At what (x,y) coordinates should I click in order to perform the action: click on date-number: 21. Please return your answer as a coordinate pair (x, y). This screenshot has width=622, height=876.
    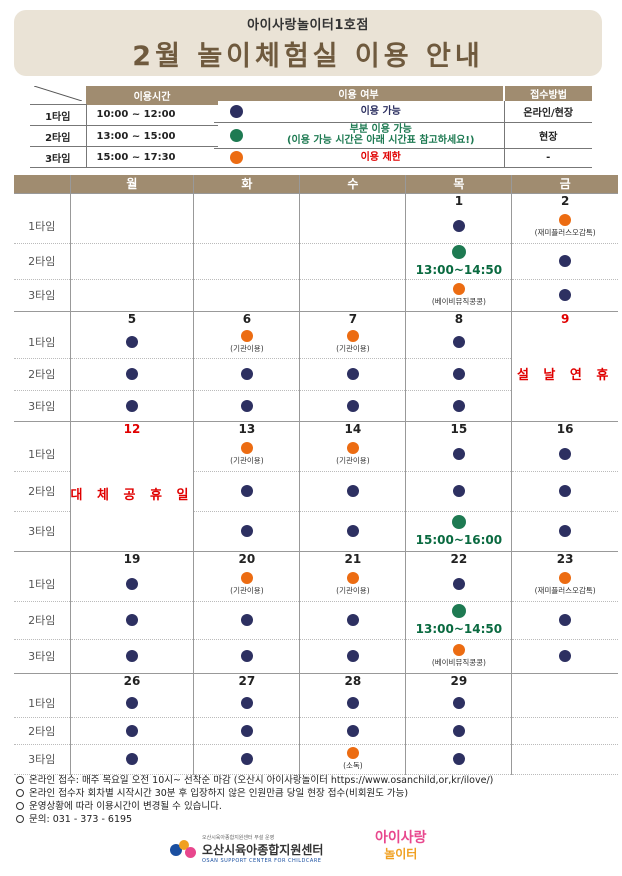
    Looking at the image, I should click on (352, 558).